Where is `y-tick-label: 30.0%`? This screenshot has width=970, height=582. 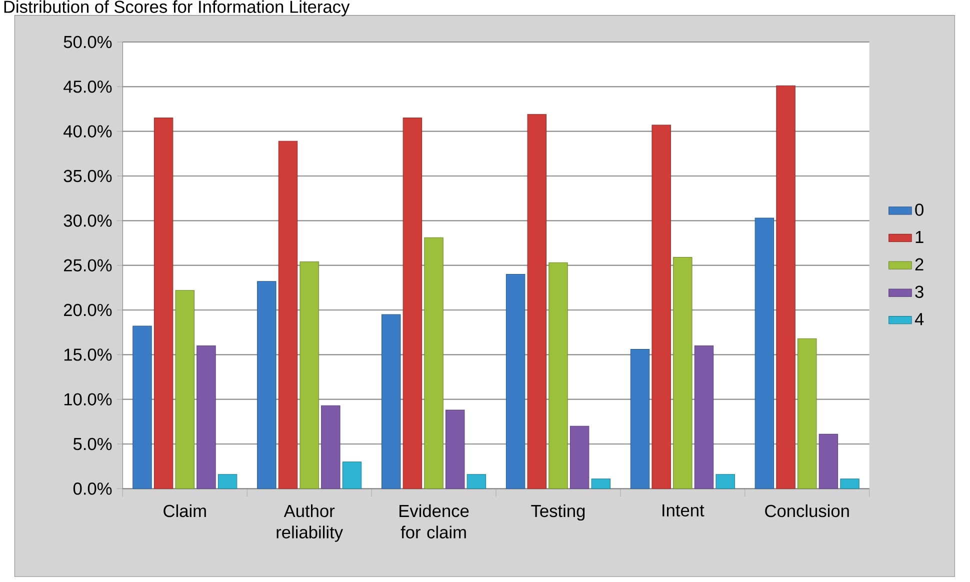 y-tick-label: 30.0% is located at coordinates (88, 220).